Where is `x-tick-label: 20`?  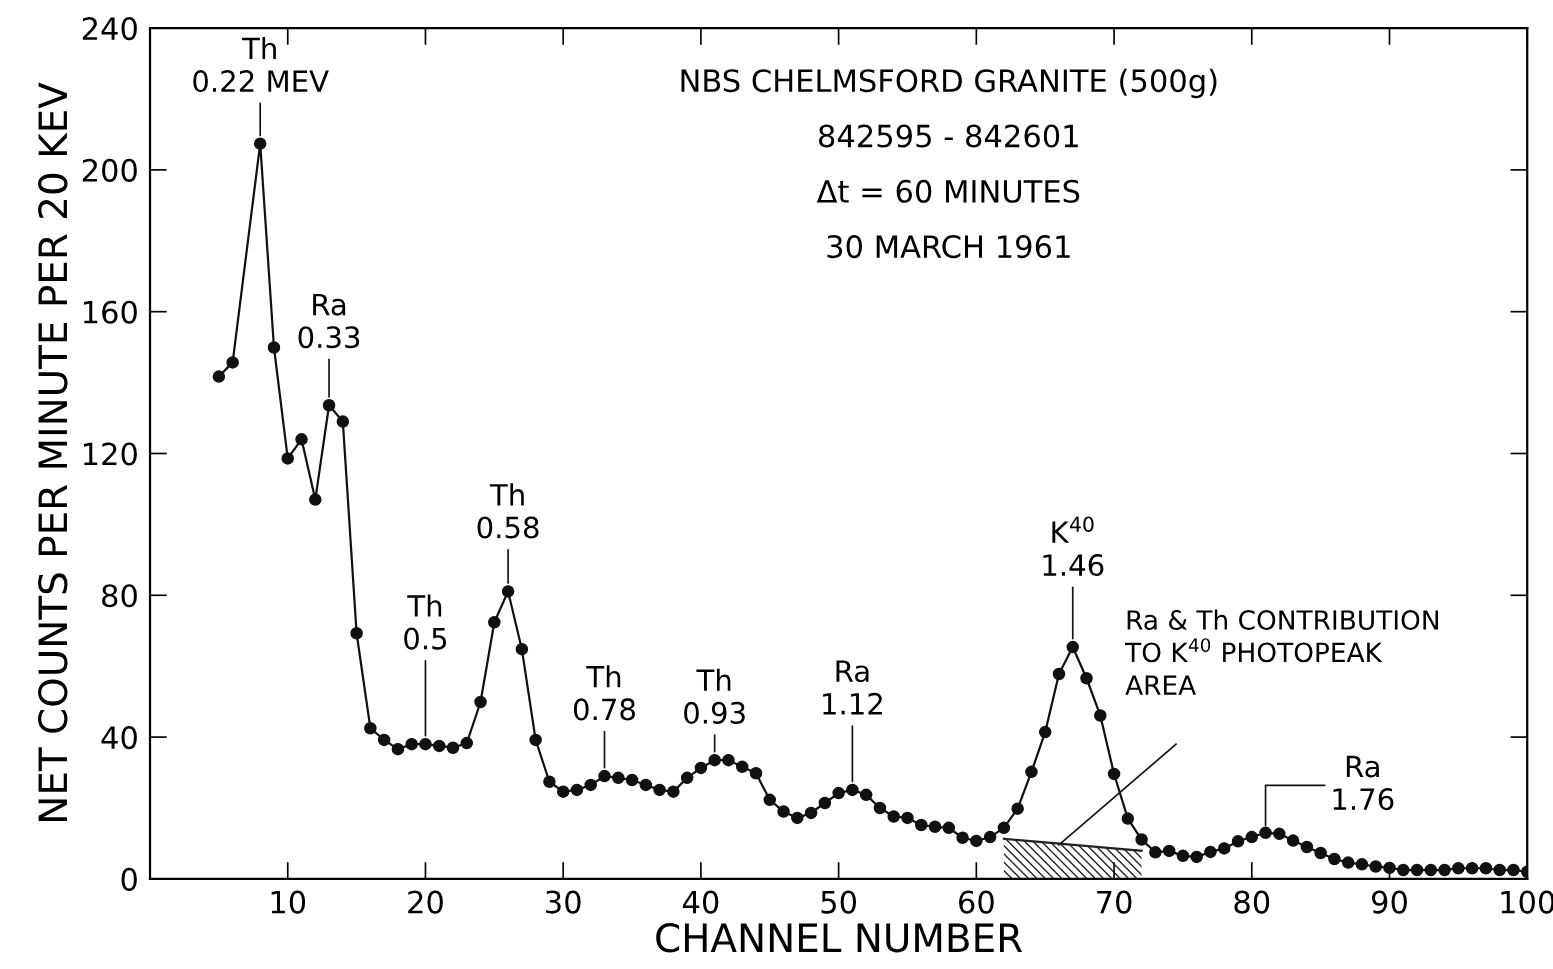
x-tick-label: 20 is located at coordinates (425, 902).